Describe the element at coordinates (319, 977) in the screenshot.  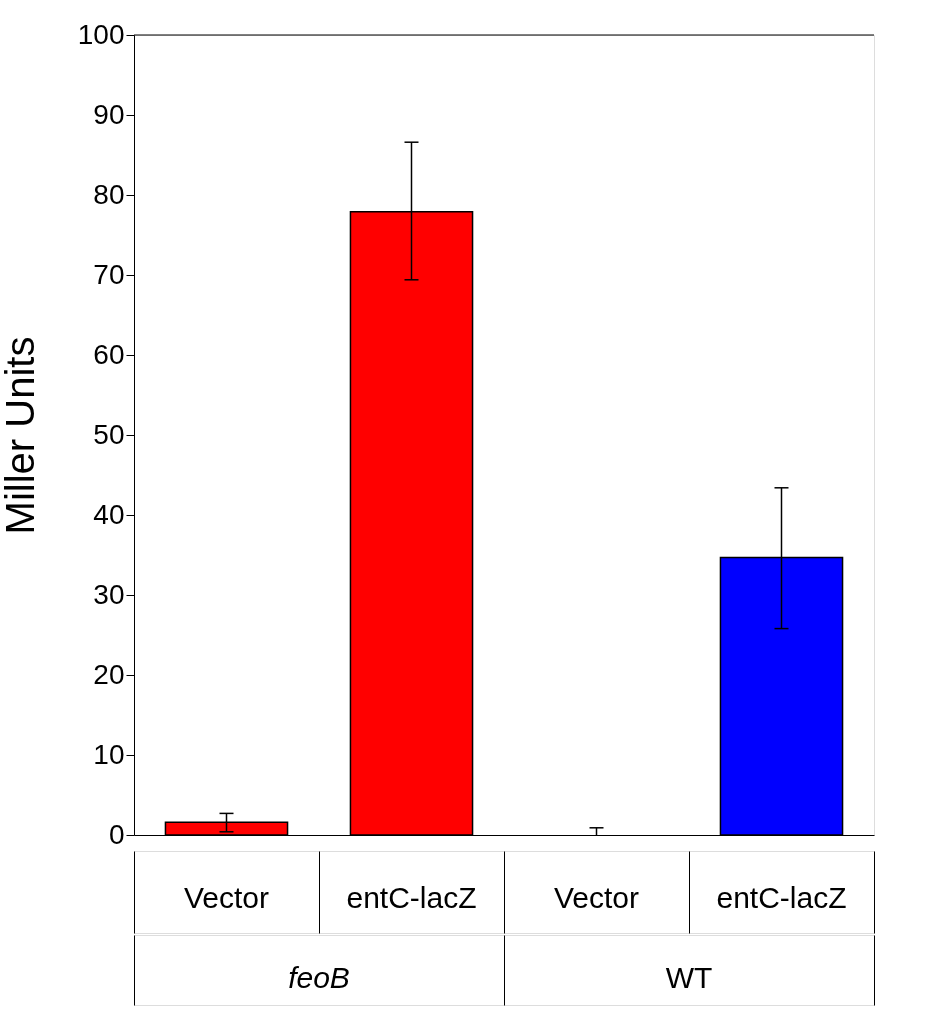
I see `text: feoB` at that location.